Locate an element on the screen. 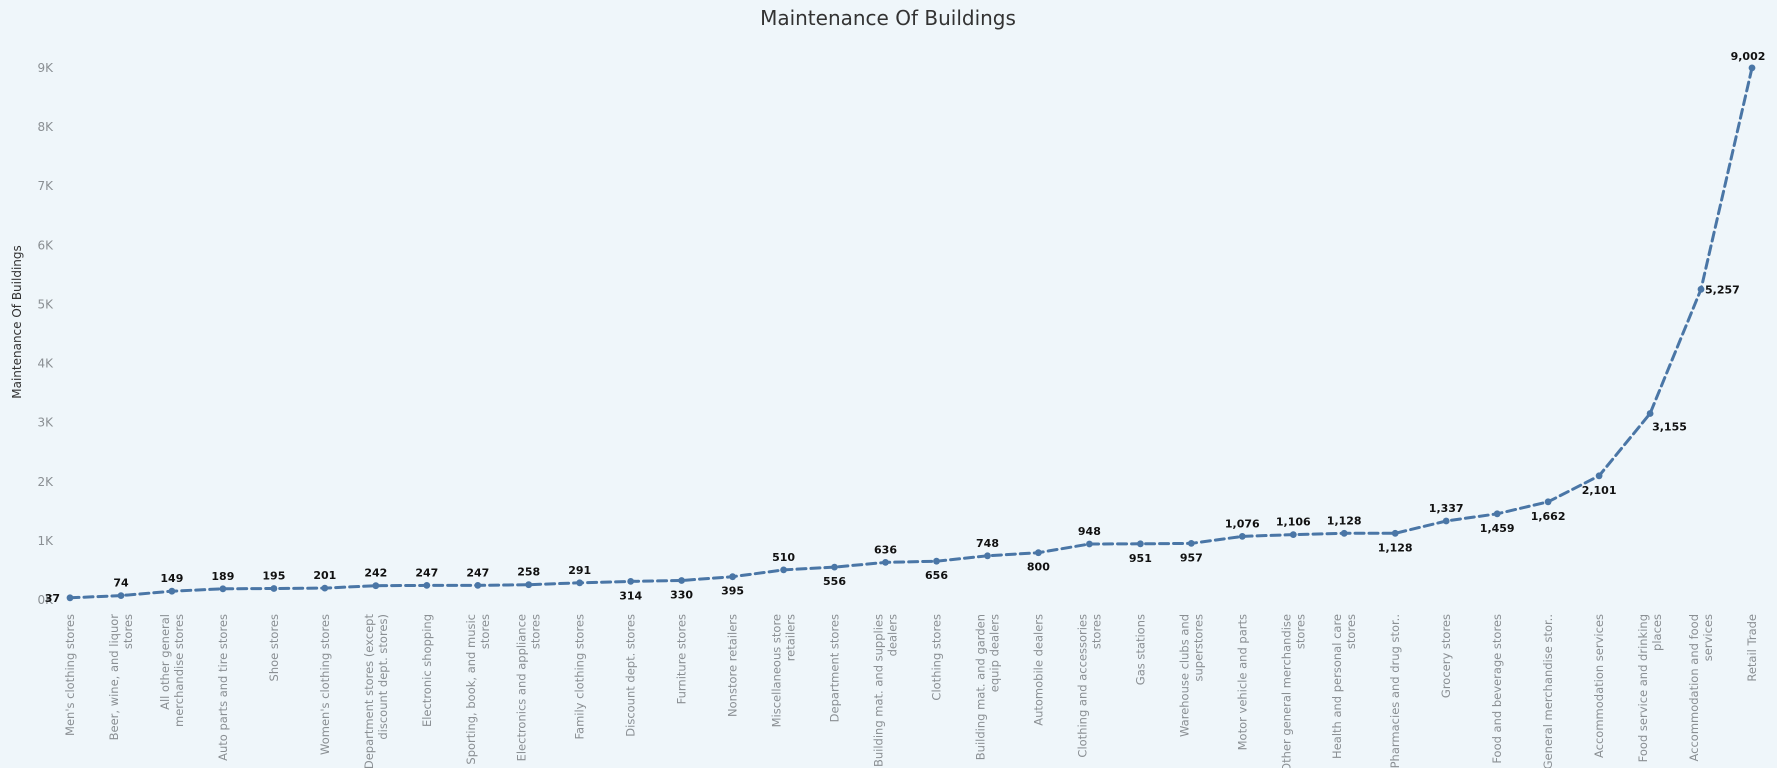 The image size is (1777, 768). x-tick-line: General merchandise stor.. is located at coordinates (1548, 691).